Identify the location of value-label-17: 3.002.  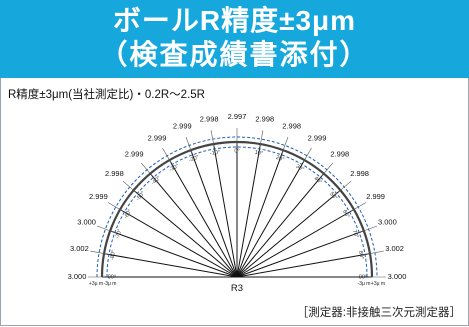
(394, 248).